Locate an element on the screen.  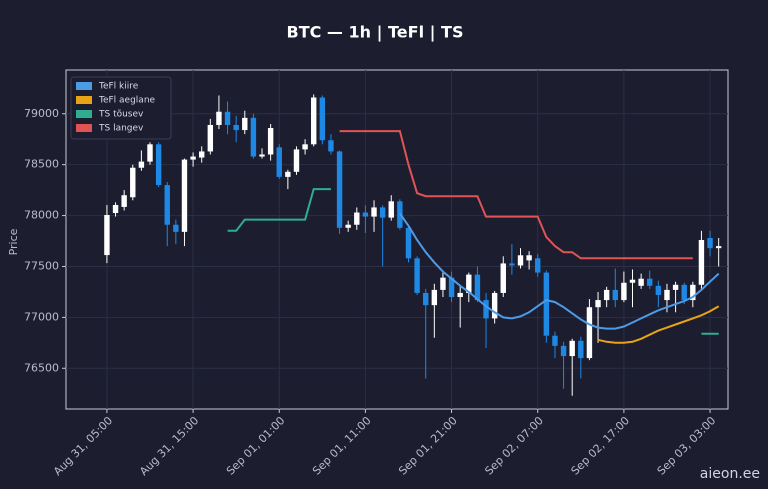
y-axis-label: Price is located at coordinates (13, 241).